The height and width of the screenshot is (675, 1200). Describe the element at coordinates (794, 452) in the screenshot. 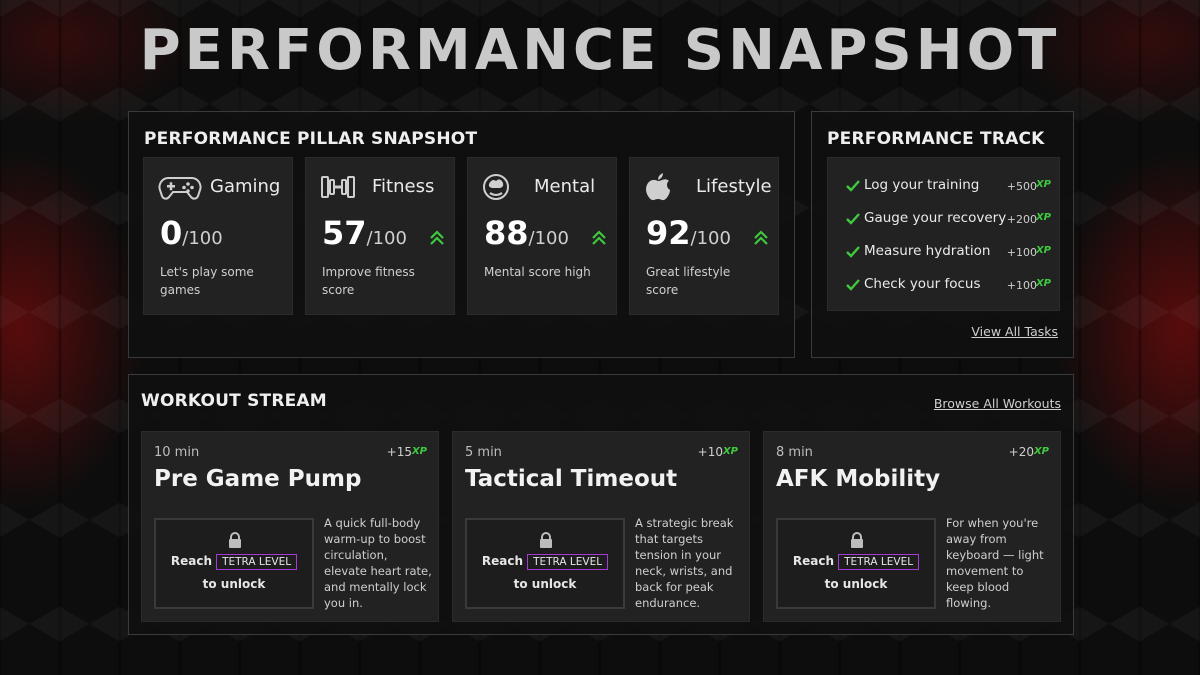

I see `workout-duration: 8 min` at that location.